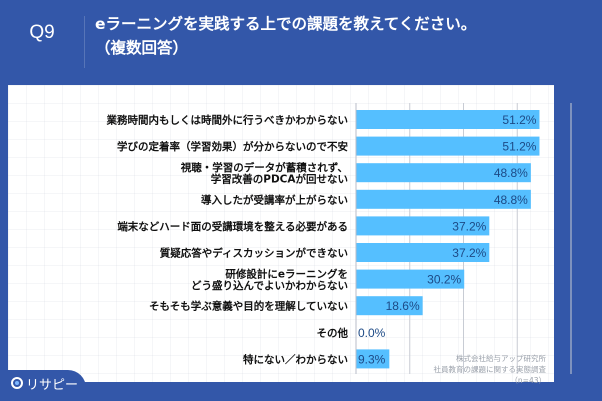 The image size is (602, 401). Describe the element at coordinates (511, 173) in the screenshot. I see `value-label-3: 48.8%` at that location.